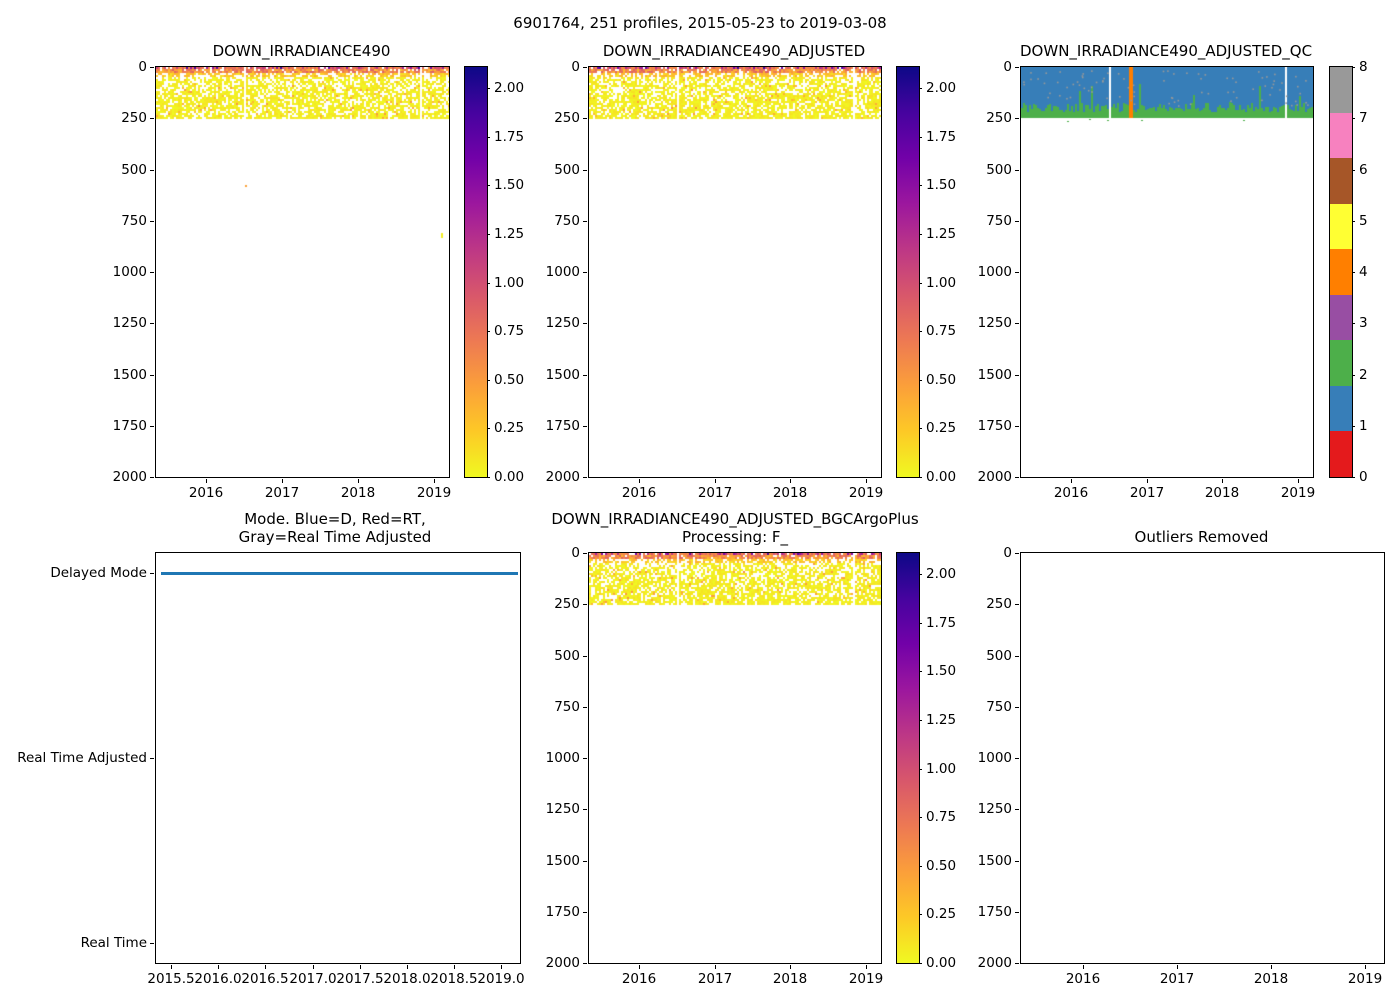  Describe the element at coordinates (129, 272) in the screenshot. I see `y-tick-label: 1000` at that location.